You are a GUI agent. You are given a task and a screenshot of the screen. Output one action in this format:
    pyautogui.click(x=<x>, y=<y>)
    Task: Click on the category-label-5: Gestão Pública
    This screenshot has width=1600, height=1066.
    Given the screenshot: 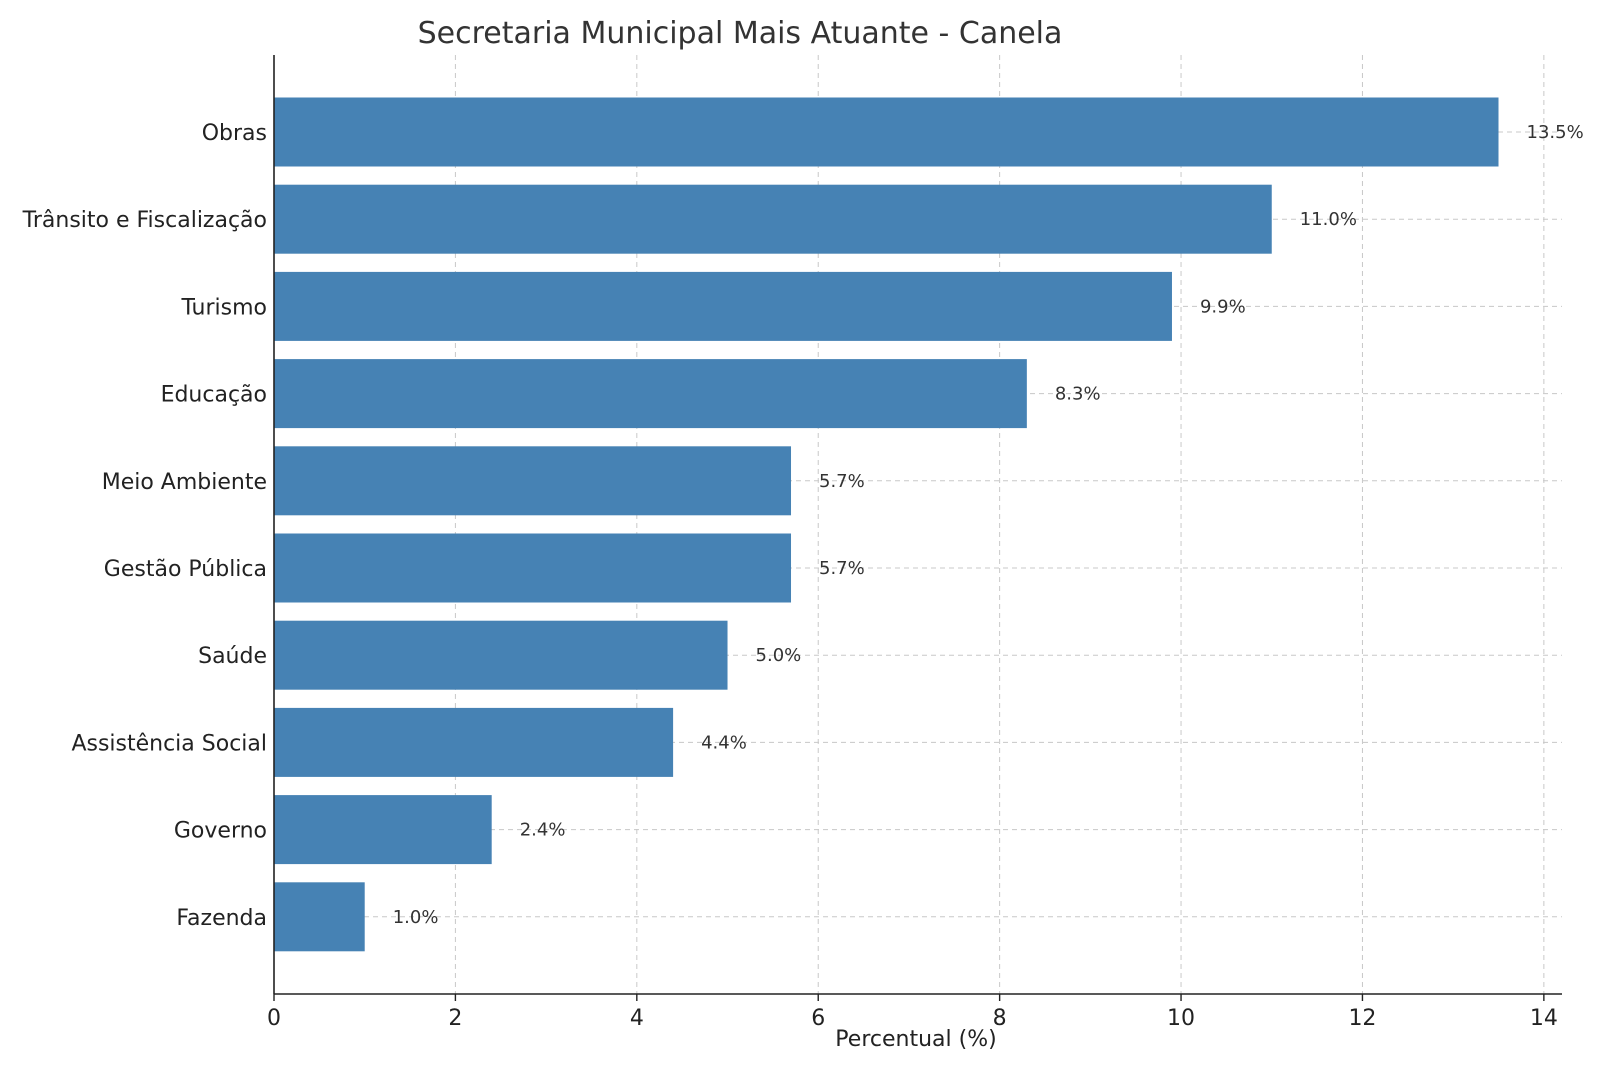 What is the action you would take?
    pyautogui.click(x=185, y=569)
    